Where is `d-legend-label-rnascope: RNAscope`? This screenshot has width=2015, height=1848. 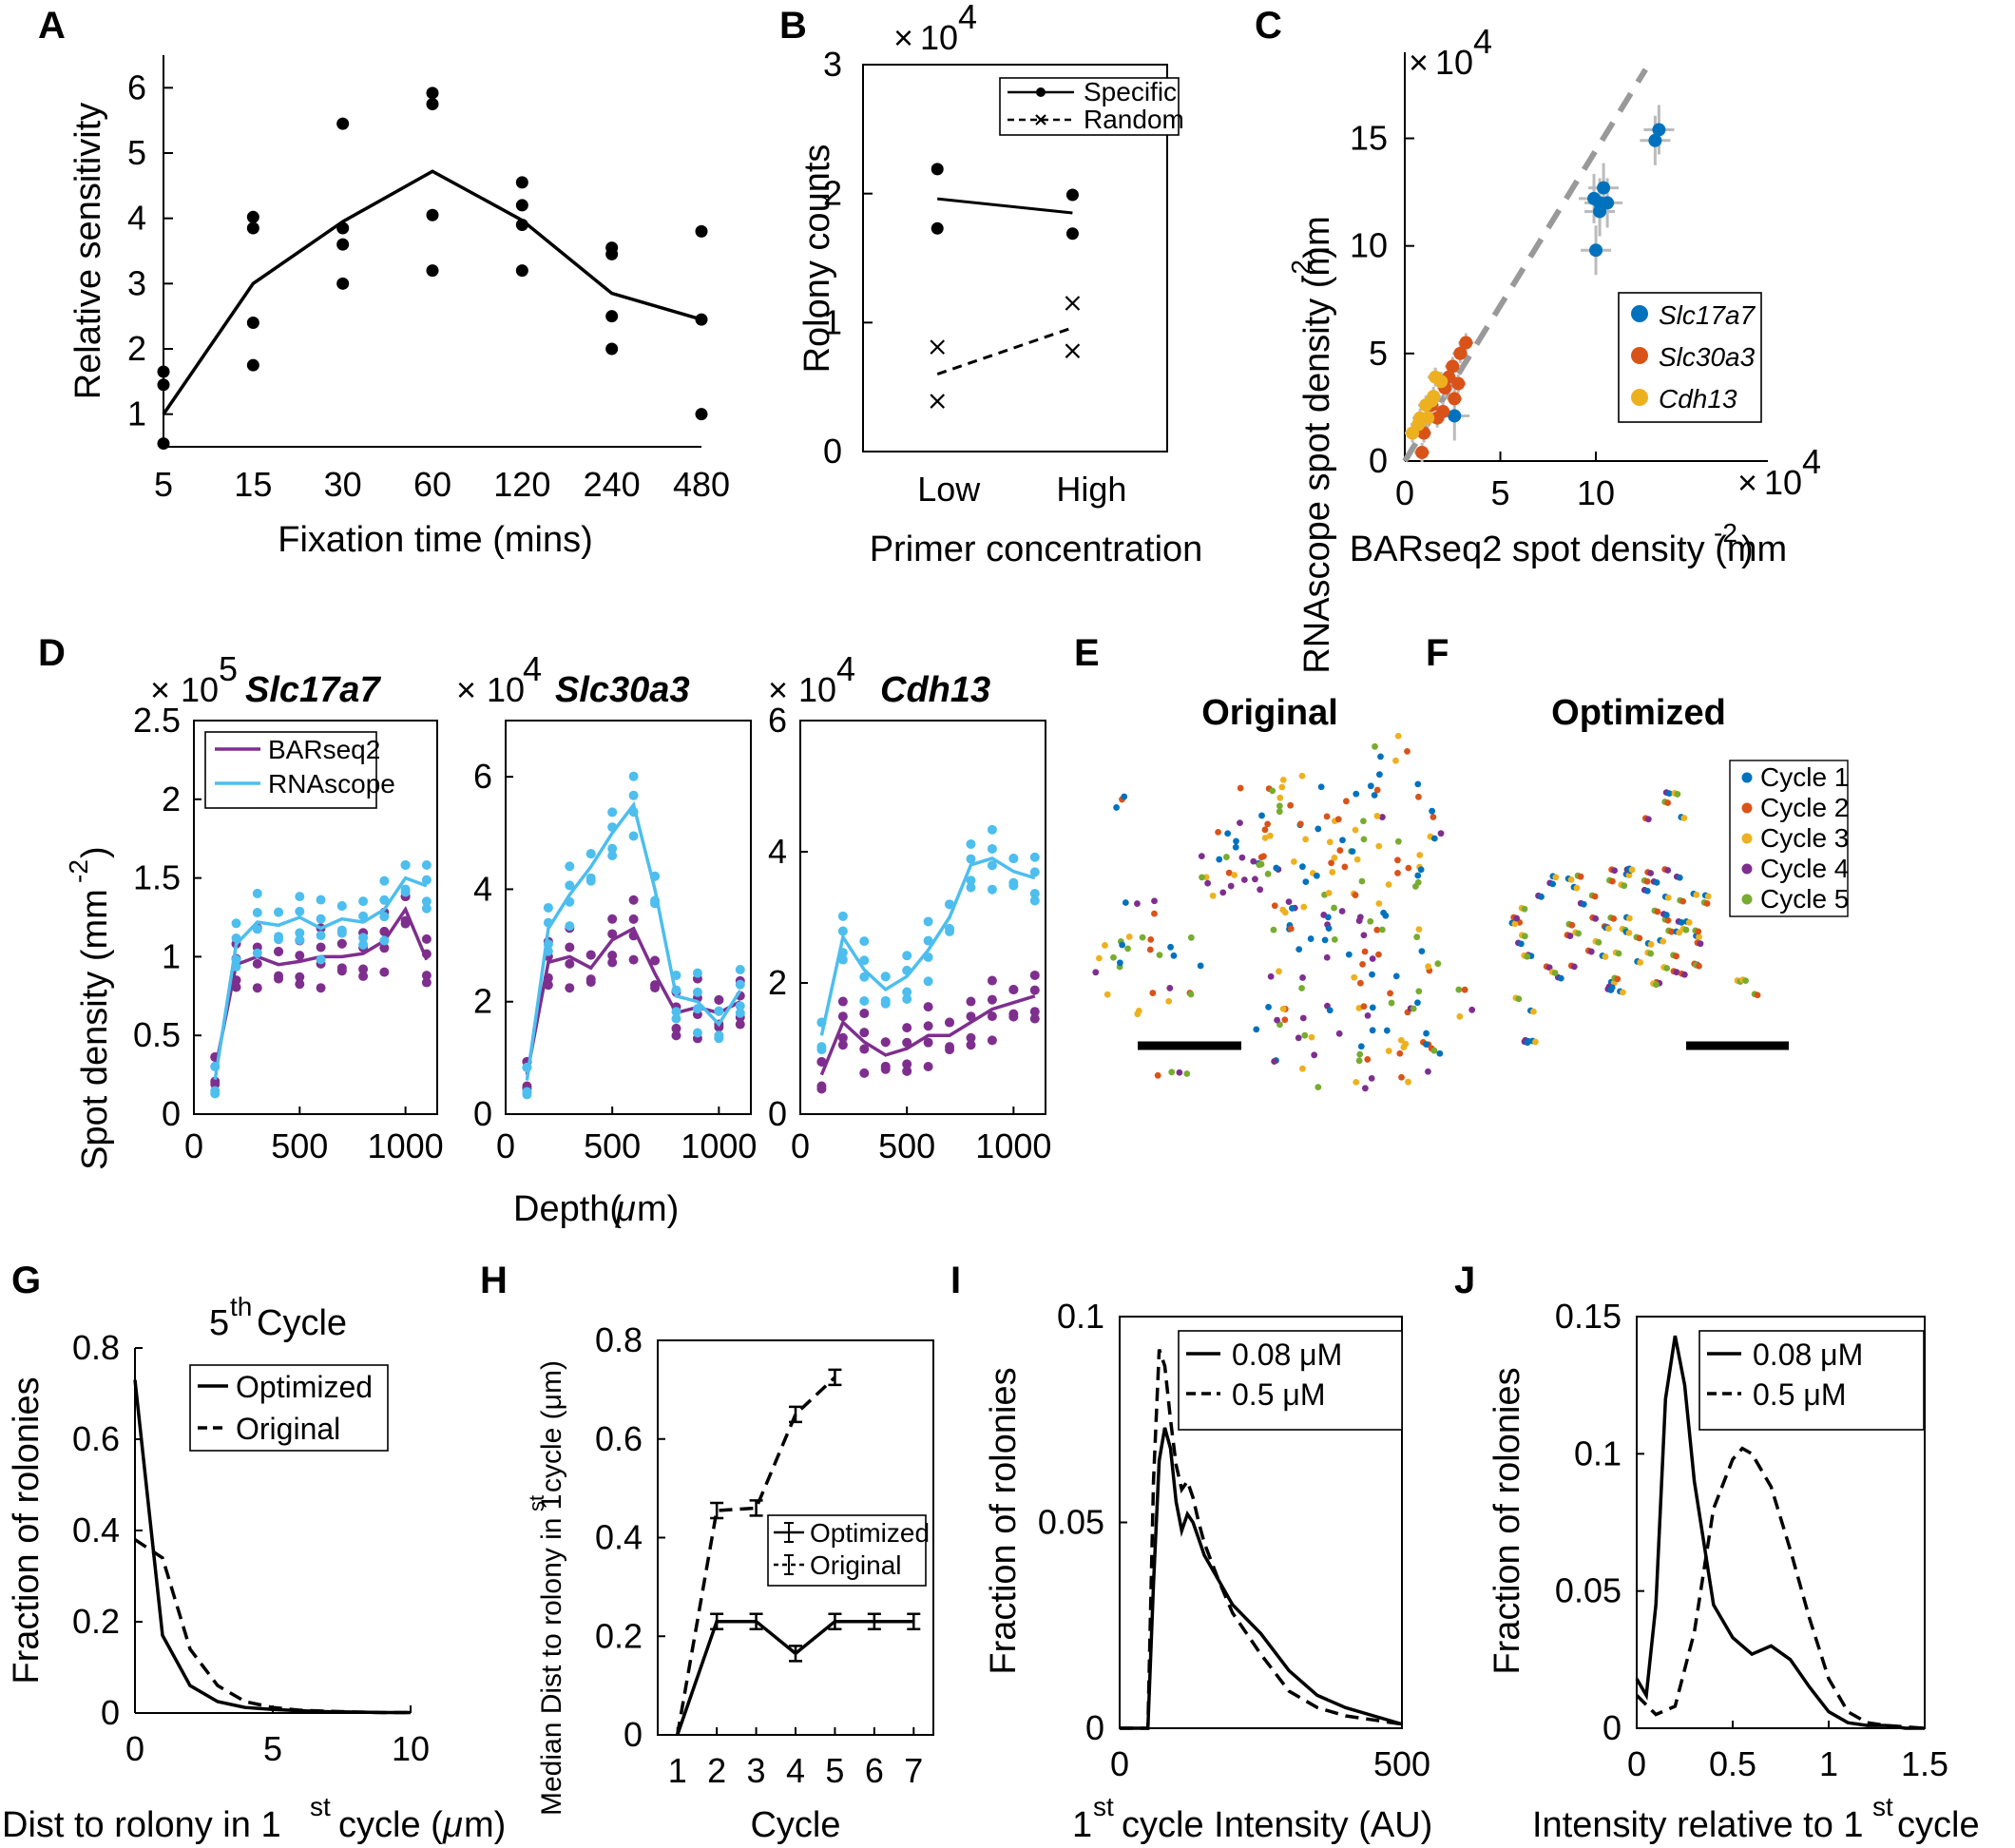 d-legend-label-rnascope: RNAscope is located at coordinates (331, 784).